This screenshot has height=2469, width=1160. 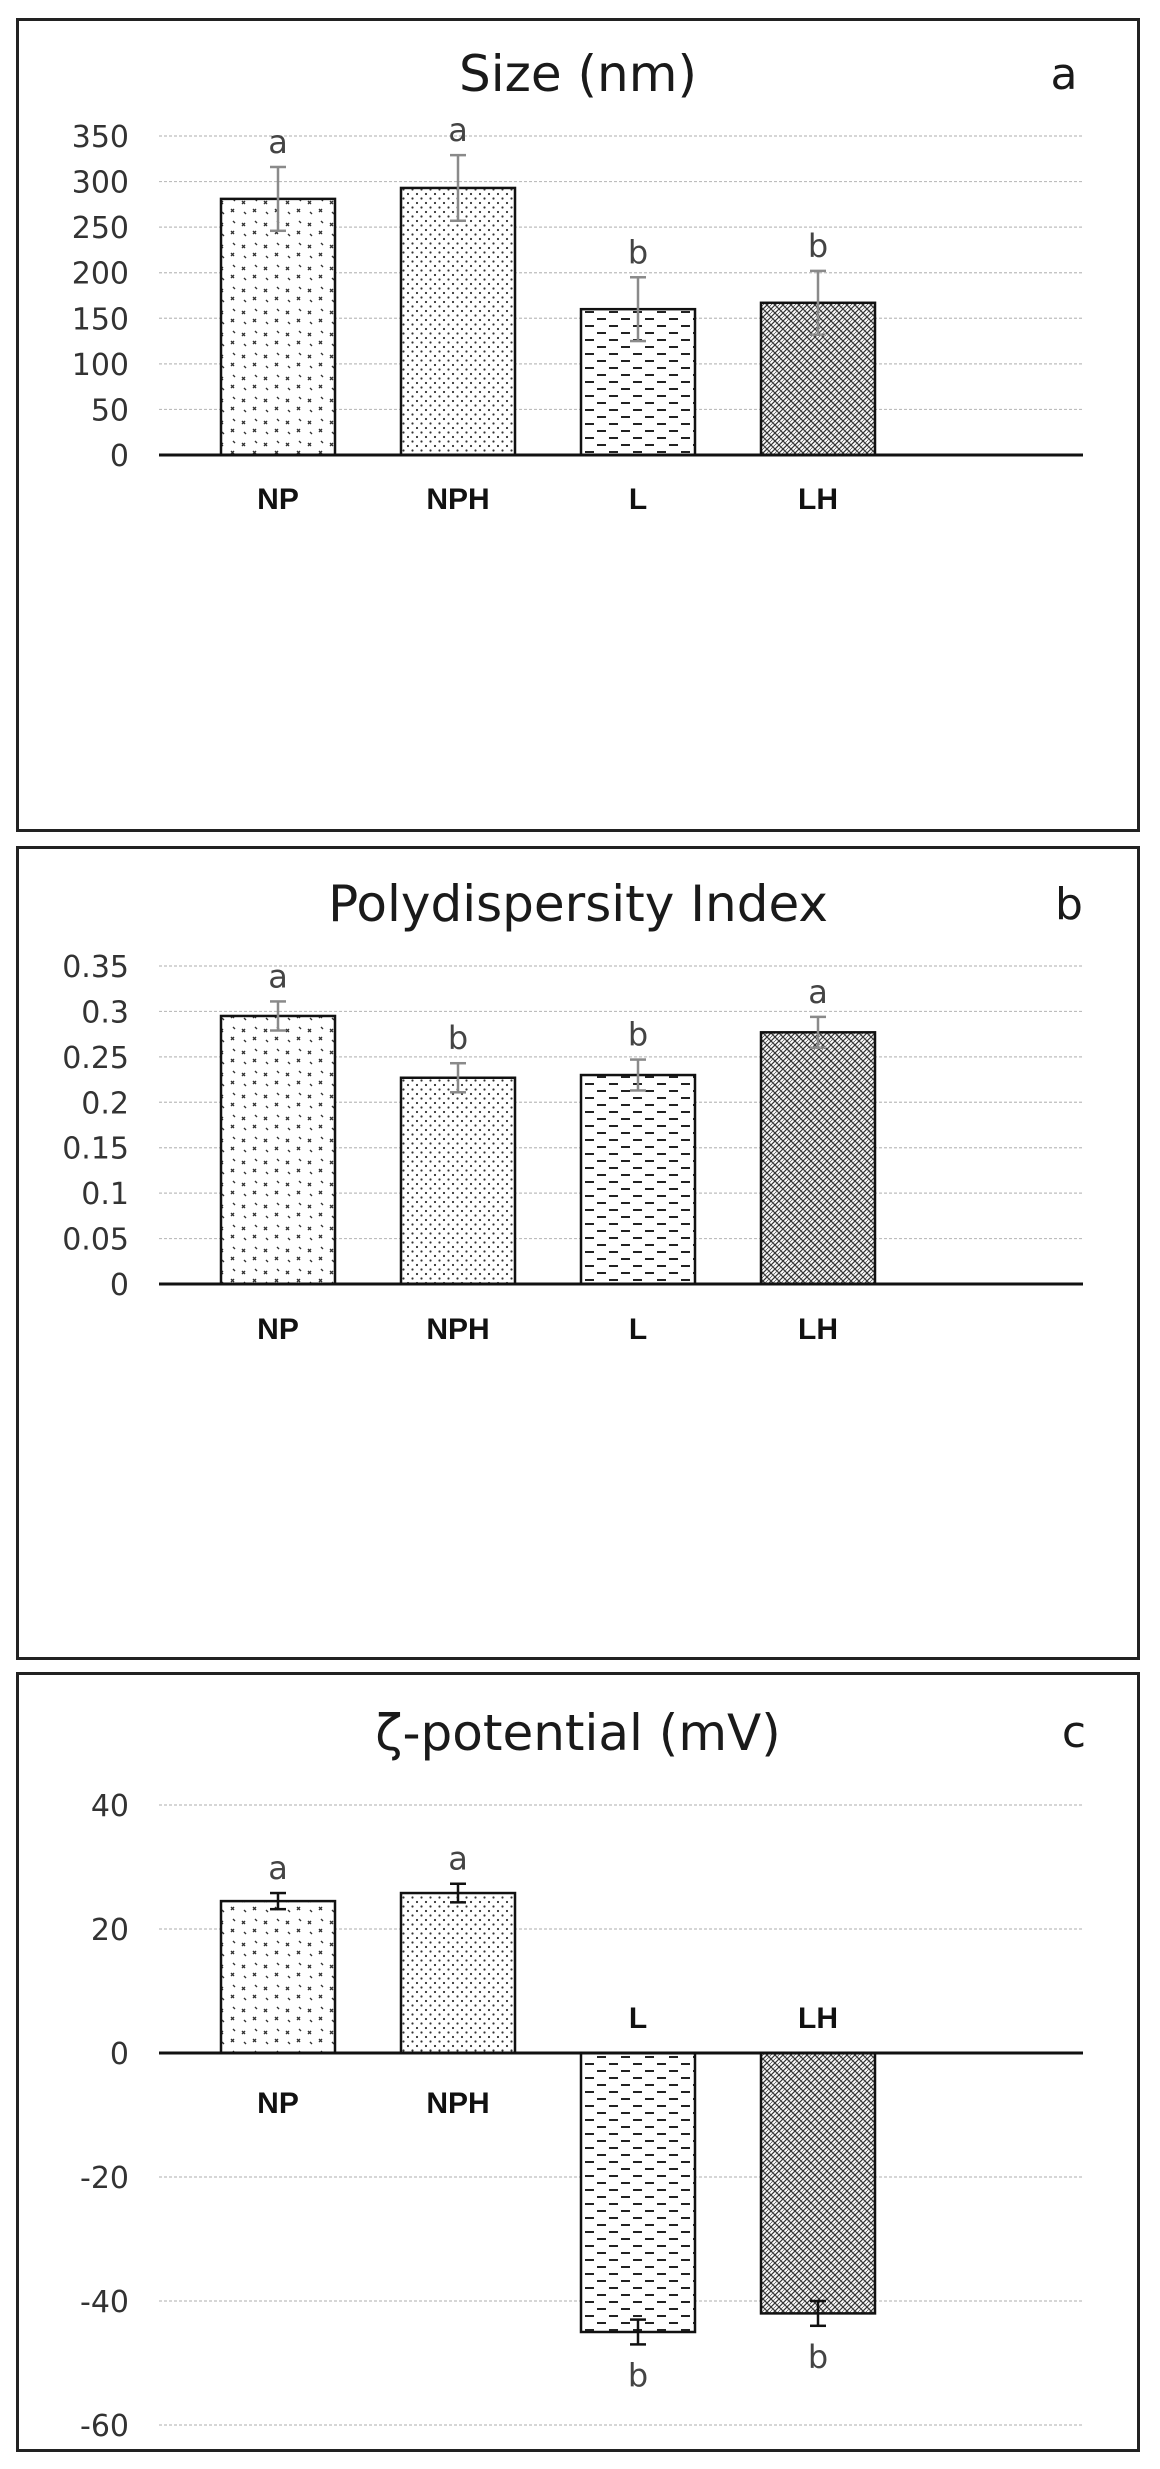 What do you see at coordinates (105, 1103) in the screenshot?
I see `y-tick-label: 0.2` at bounding box center [105, 1103].